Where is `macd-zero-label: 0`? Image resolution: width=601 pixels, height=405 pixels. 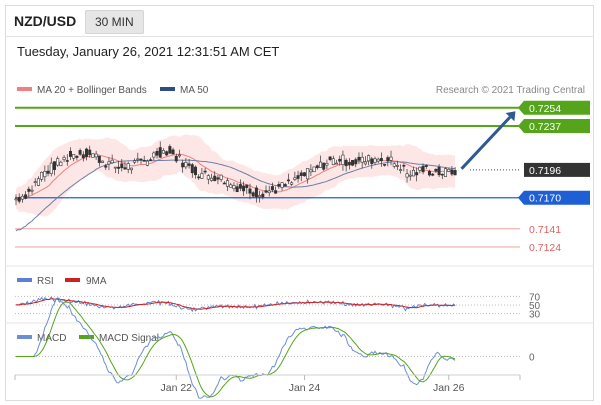
macd-zero-label: 0 is located at coordinates (532, 358).